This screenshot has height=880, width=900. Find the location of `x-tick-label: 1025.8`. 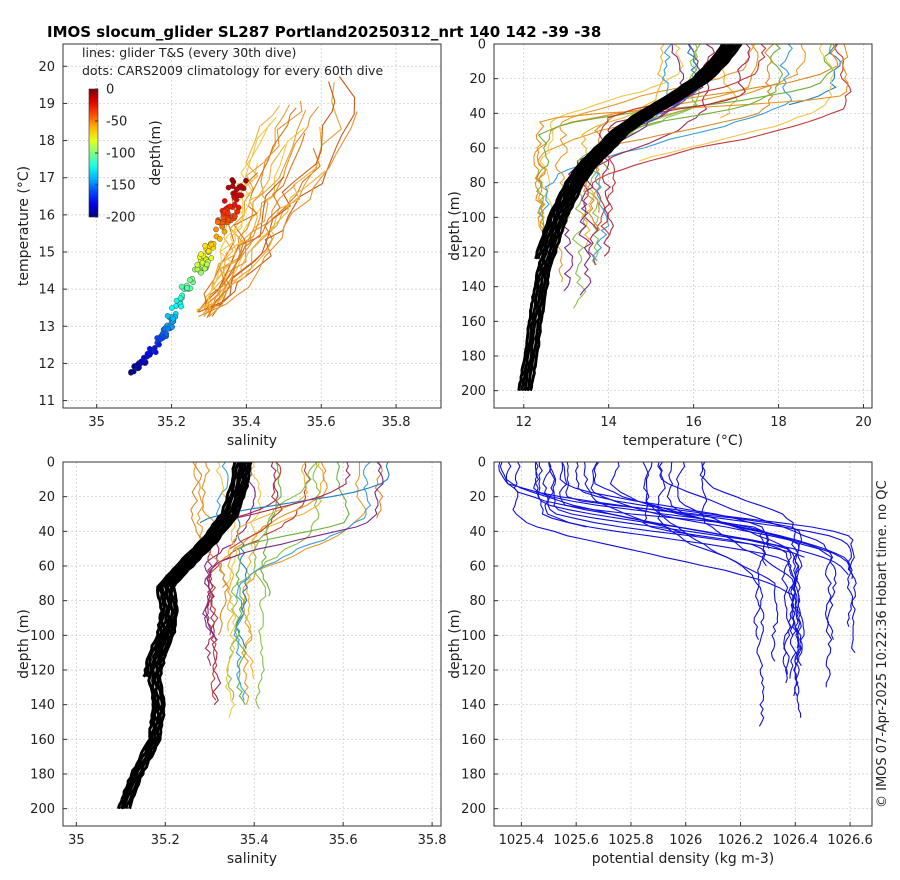

x-tick-label: 1025.8 is located at coordinates (631, 840).